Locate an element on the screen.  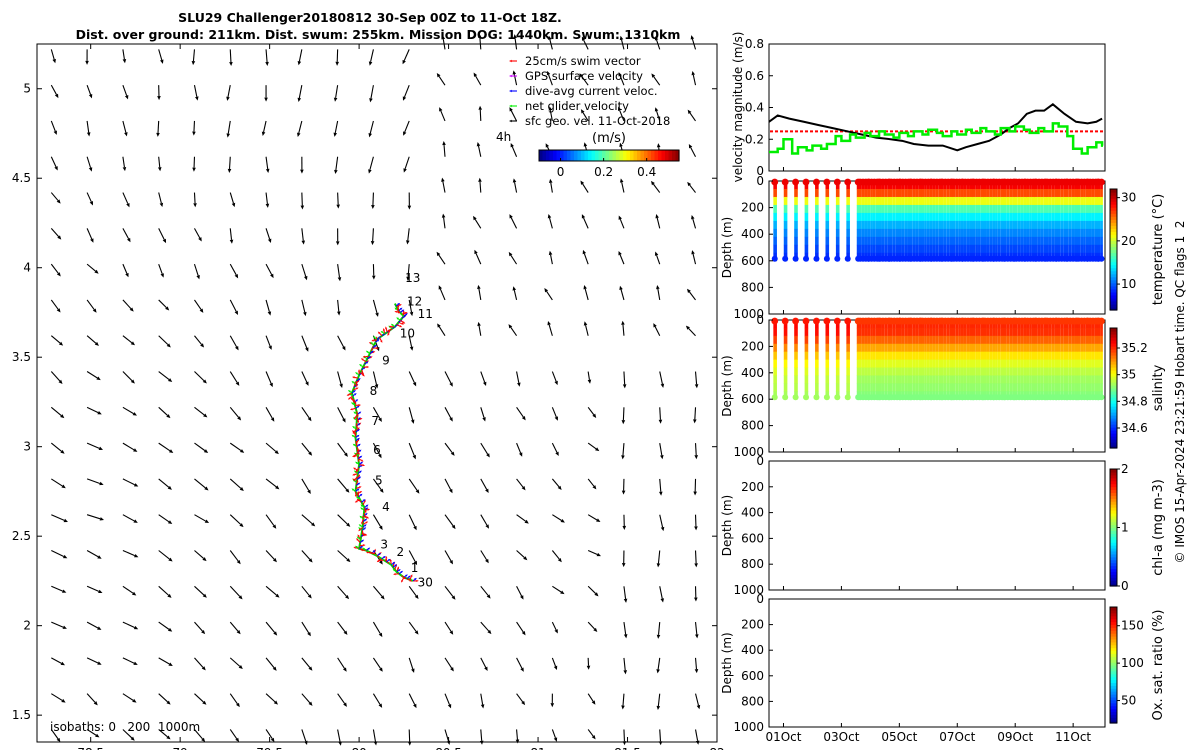
oxygen-colorbar-segment is located at coordinates (1113, 693).